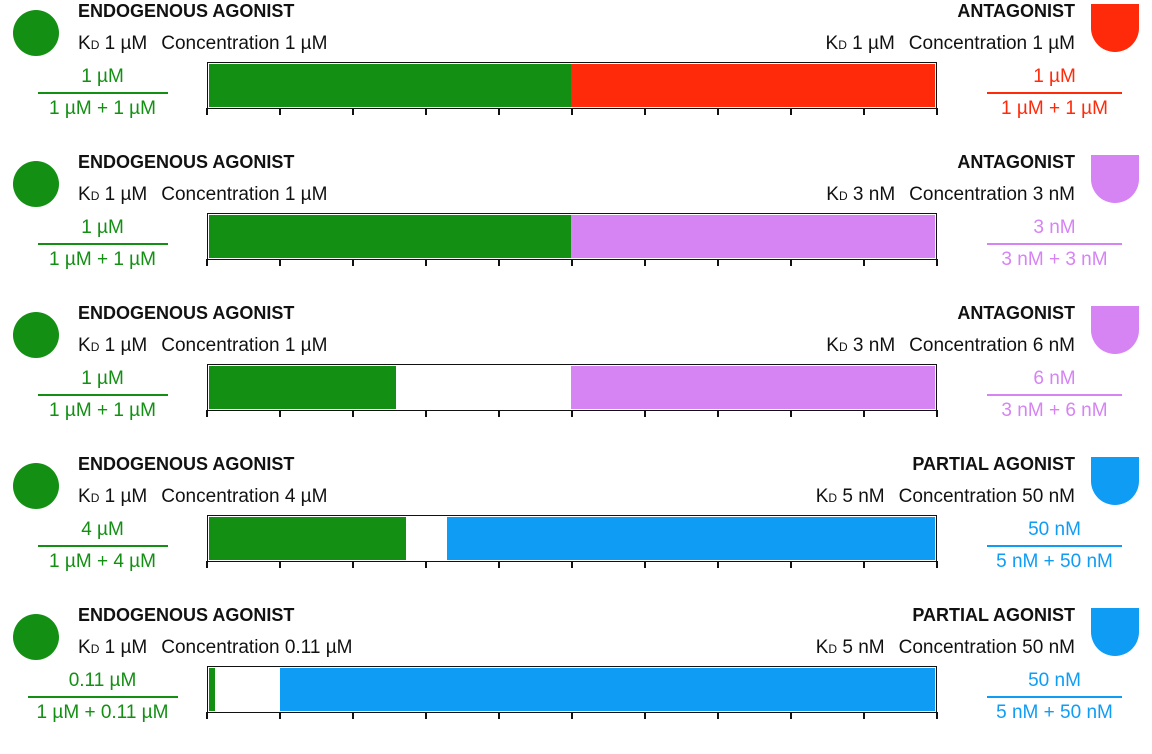 This screenshot has width=1152, height=754. What do you see at coordinates (1054, 244) in the screenshot?
I see `right-occupancy-fraction: 3 nM 3 nM + 3 nM` at bounding box center [1054, 244].